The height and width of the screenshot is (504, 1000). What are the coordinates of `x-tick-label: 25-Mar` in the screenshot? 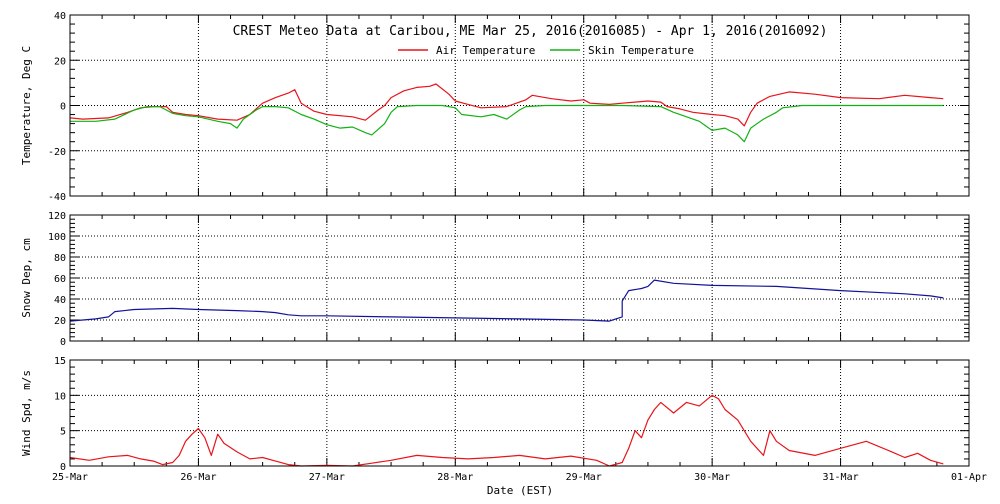 It's located at (70, 477).